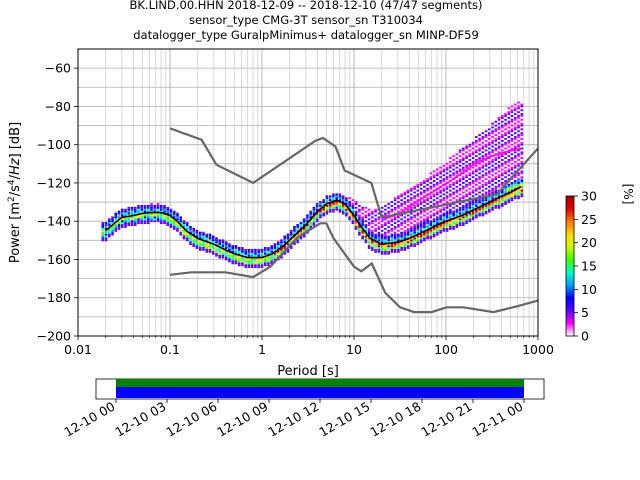  What do you see at coordinates (354, 349) in the screenshot?
I see `x-tick-label: 10` at bounding box center [354, 349].